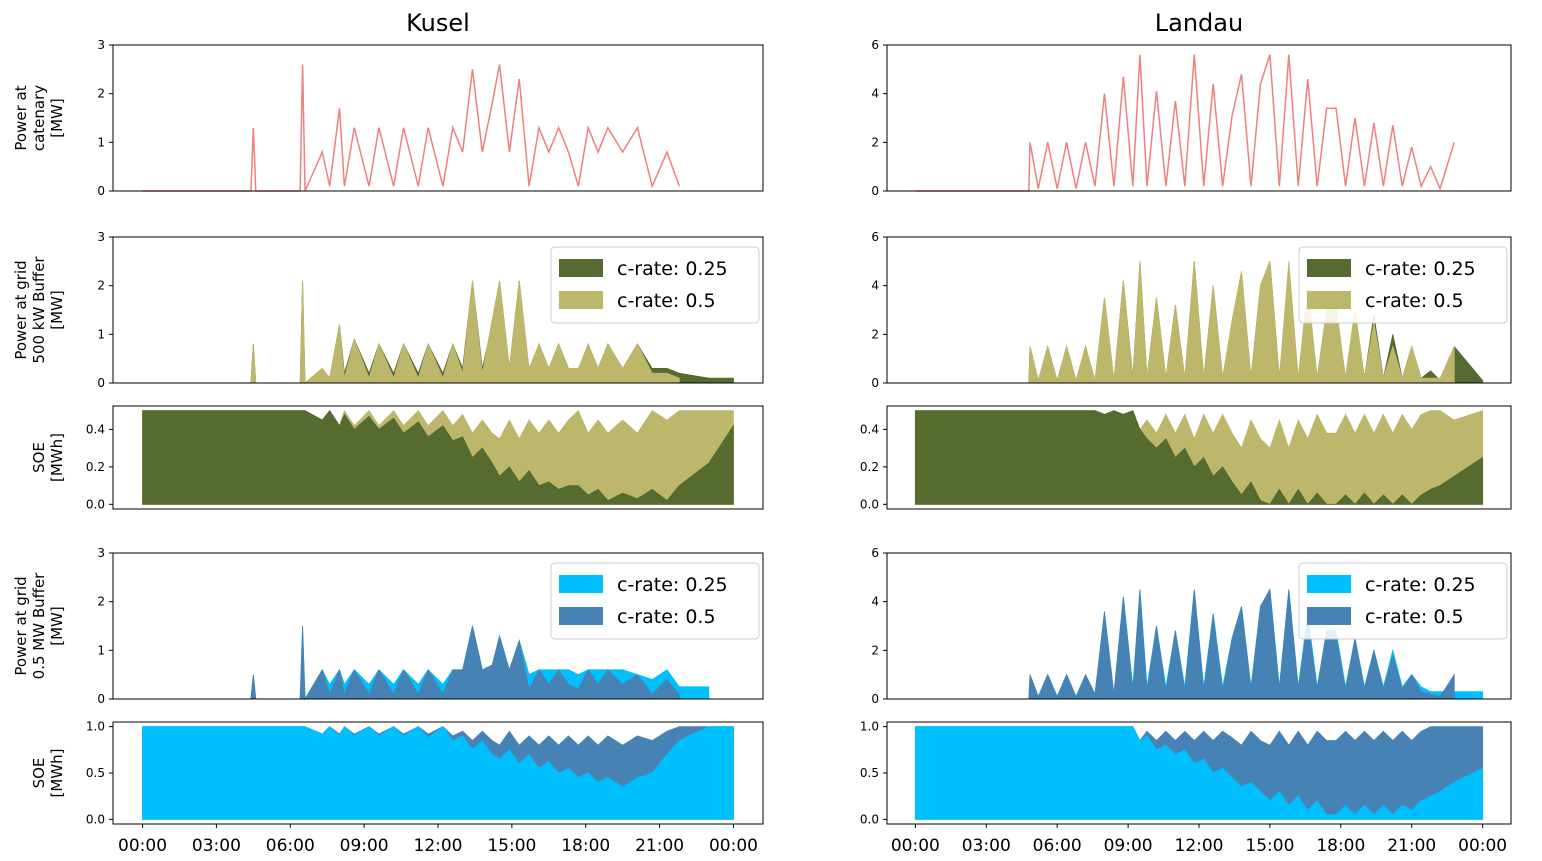 This screenshot has height=861, width=1542. I want to click on panel-title: Kusel, so click(438, 23).